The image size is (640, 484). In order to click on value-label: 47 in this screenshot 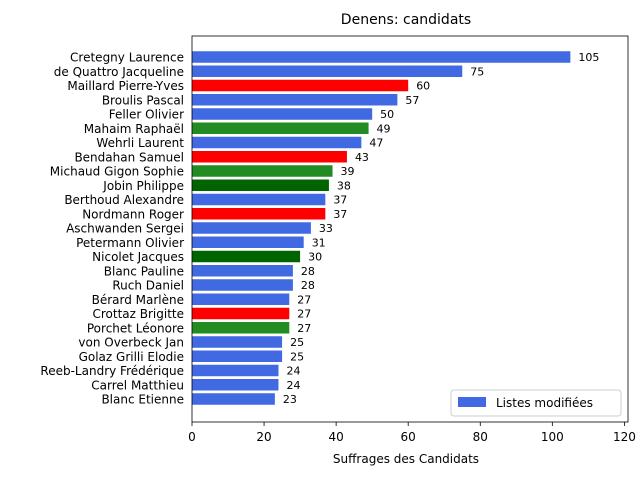, I will do `click(376, 143)`.